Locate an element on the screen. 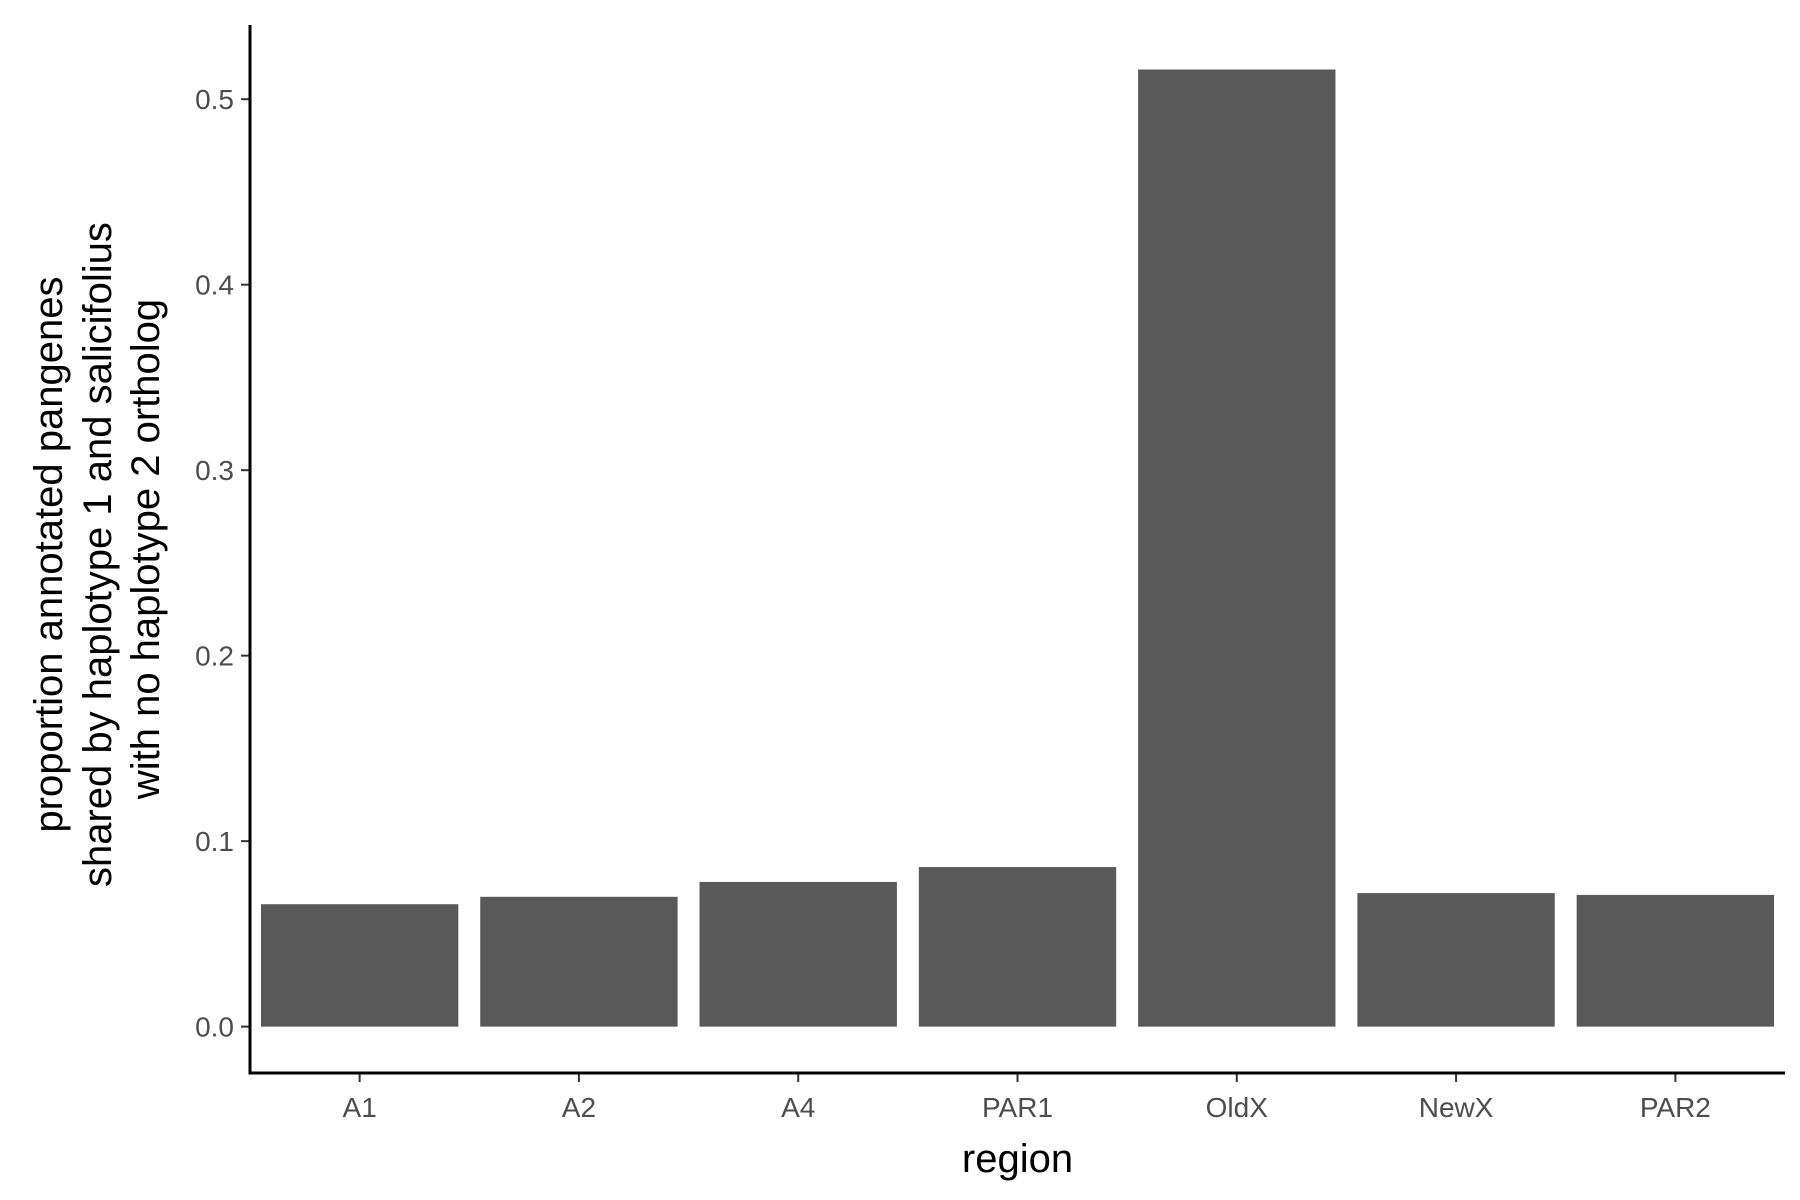  y-axis-title-line-2: shared by haplotype 1 and salicifolius is located at coordinates (98, 554).